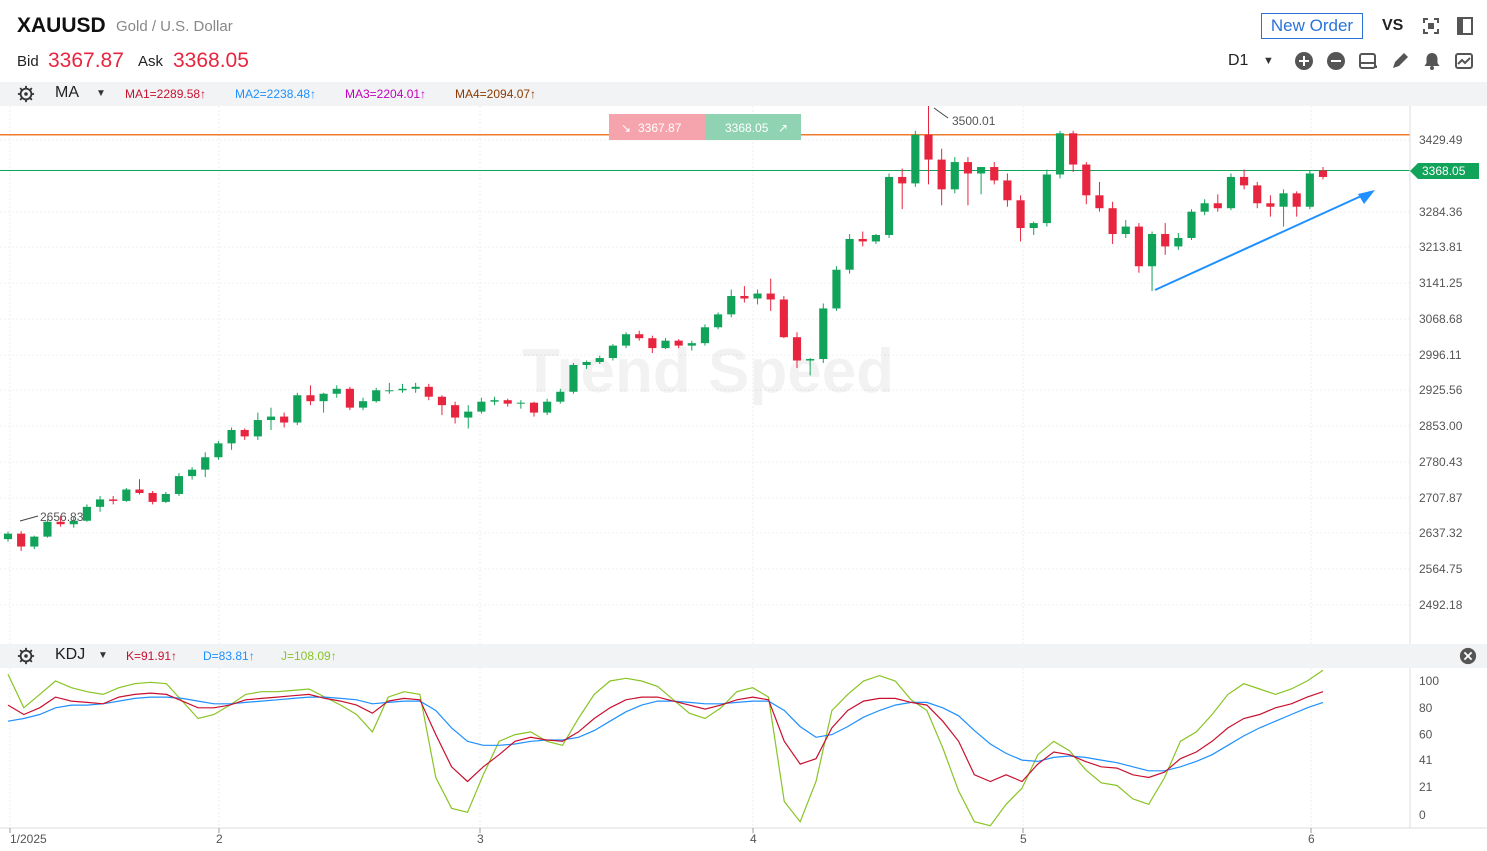 The image size is (1487, 851). Describe the element at coordinates (496, 94) in the screenshot. I see `ma4-value: MA4=2094.07↑` at that location.